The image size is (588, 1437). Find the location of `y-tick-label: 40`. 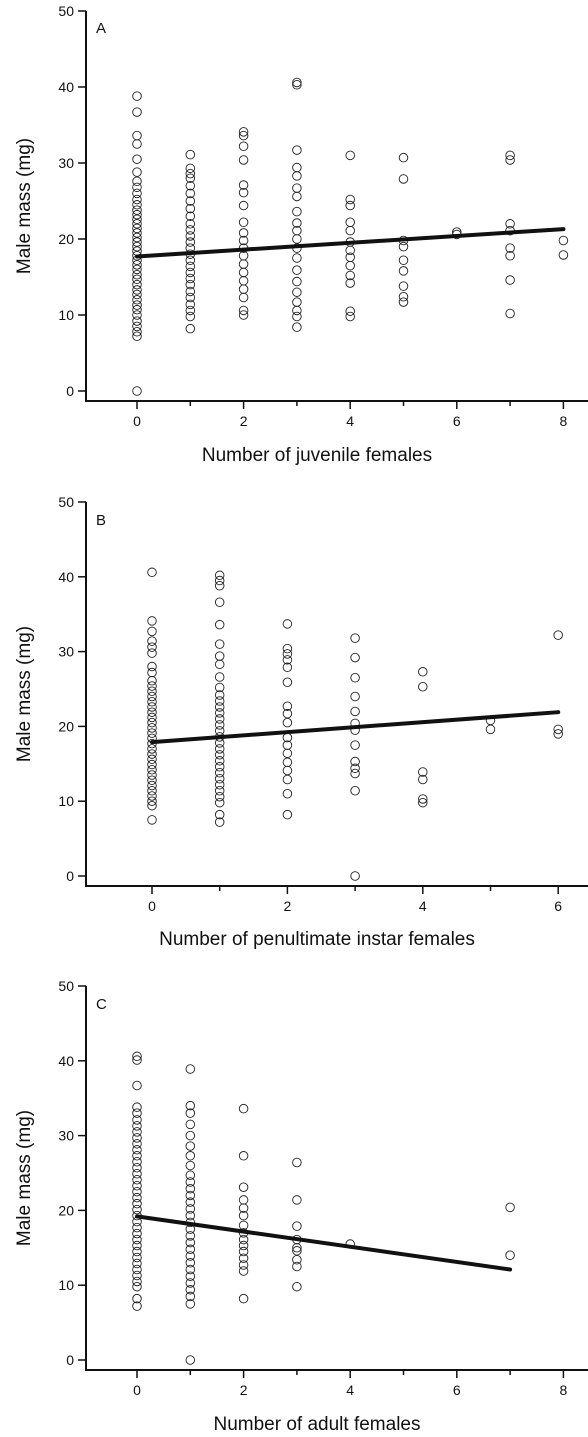

y-tick-label: 40 is located at coordinates (66, 577).